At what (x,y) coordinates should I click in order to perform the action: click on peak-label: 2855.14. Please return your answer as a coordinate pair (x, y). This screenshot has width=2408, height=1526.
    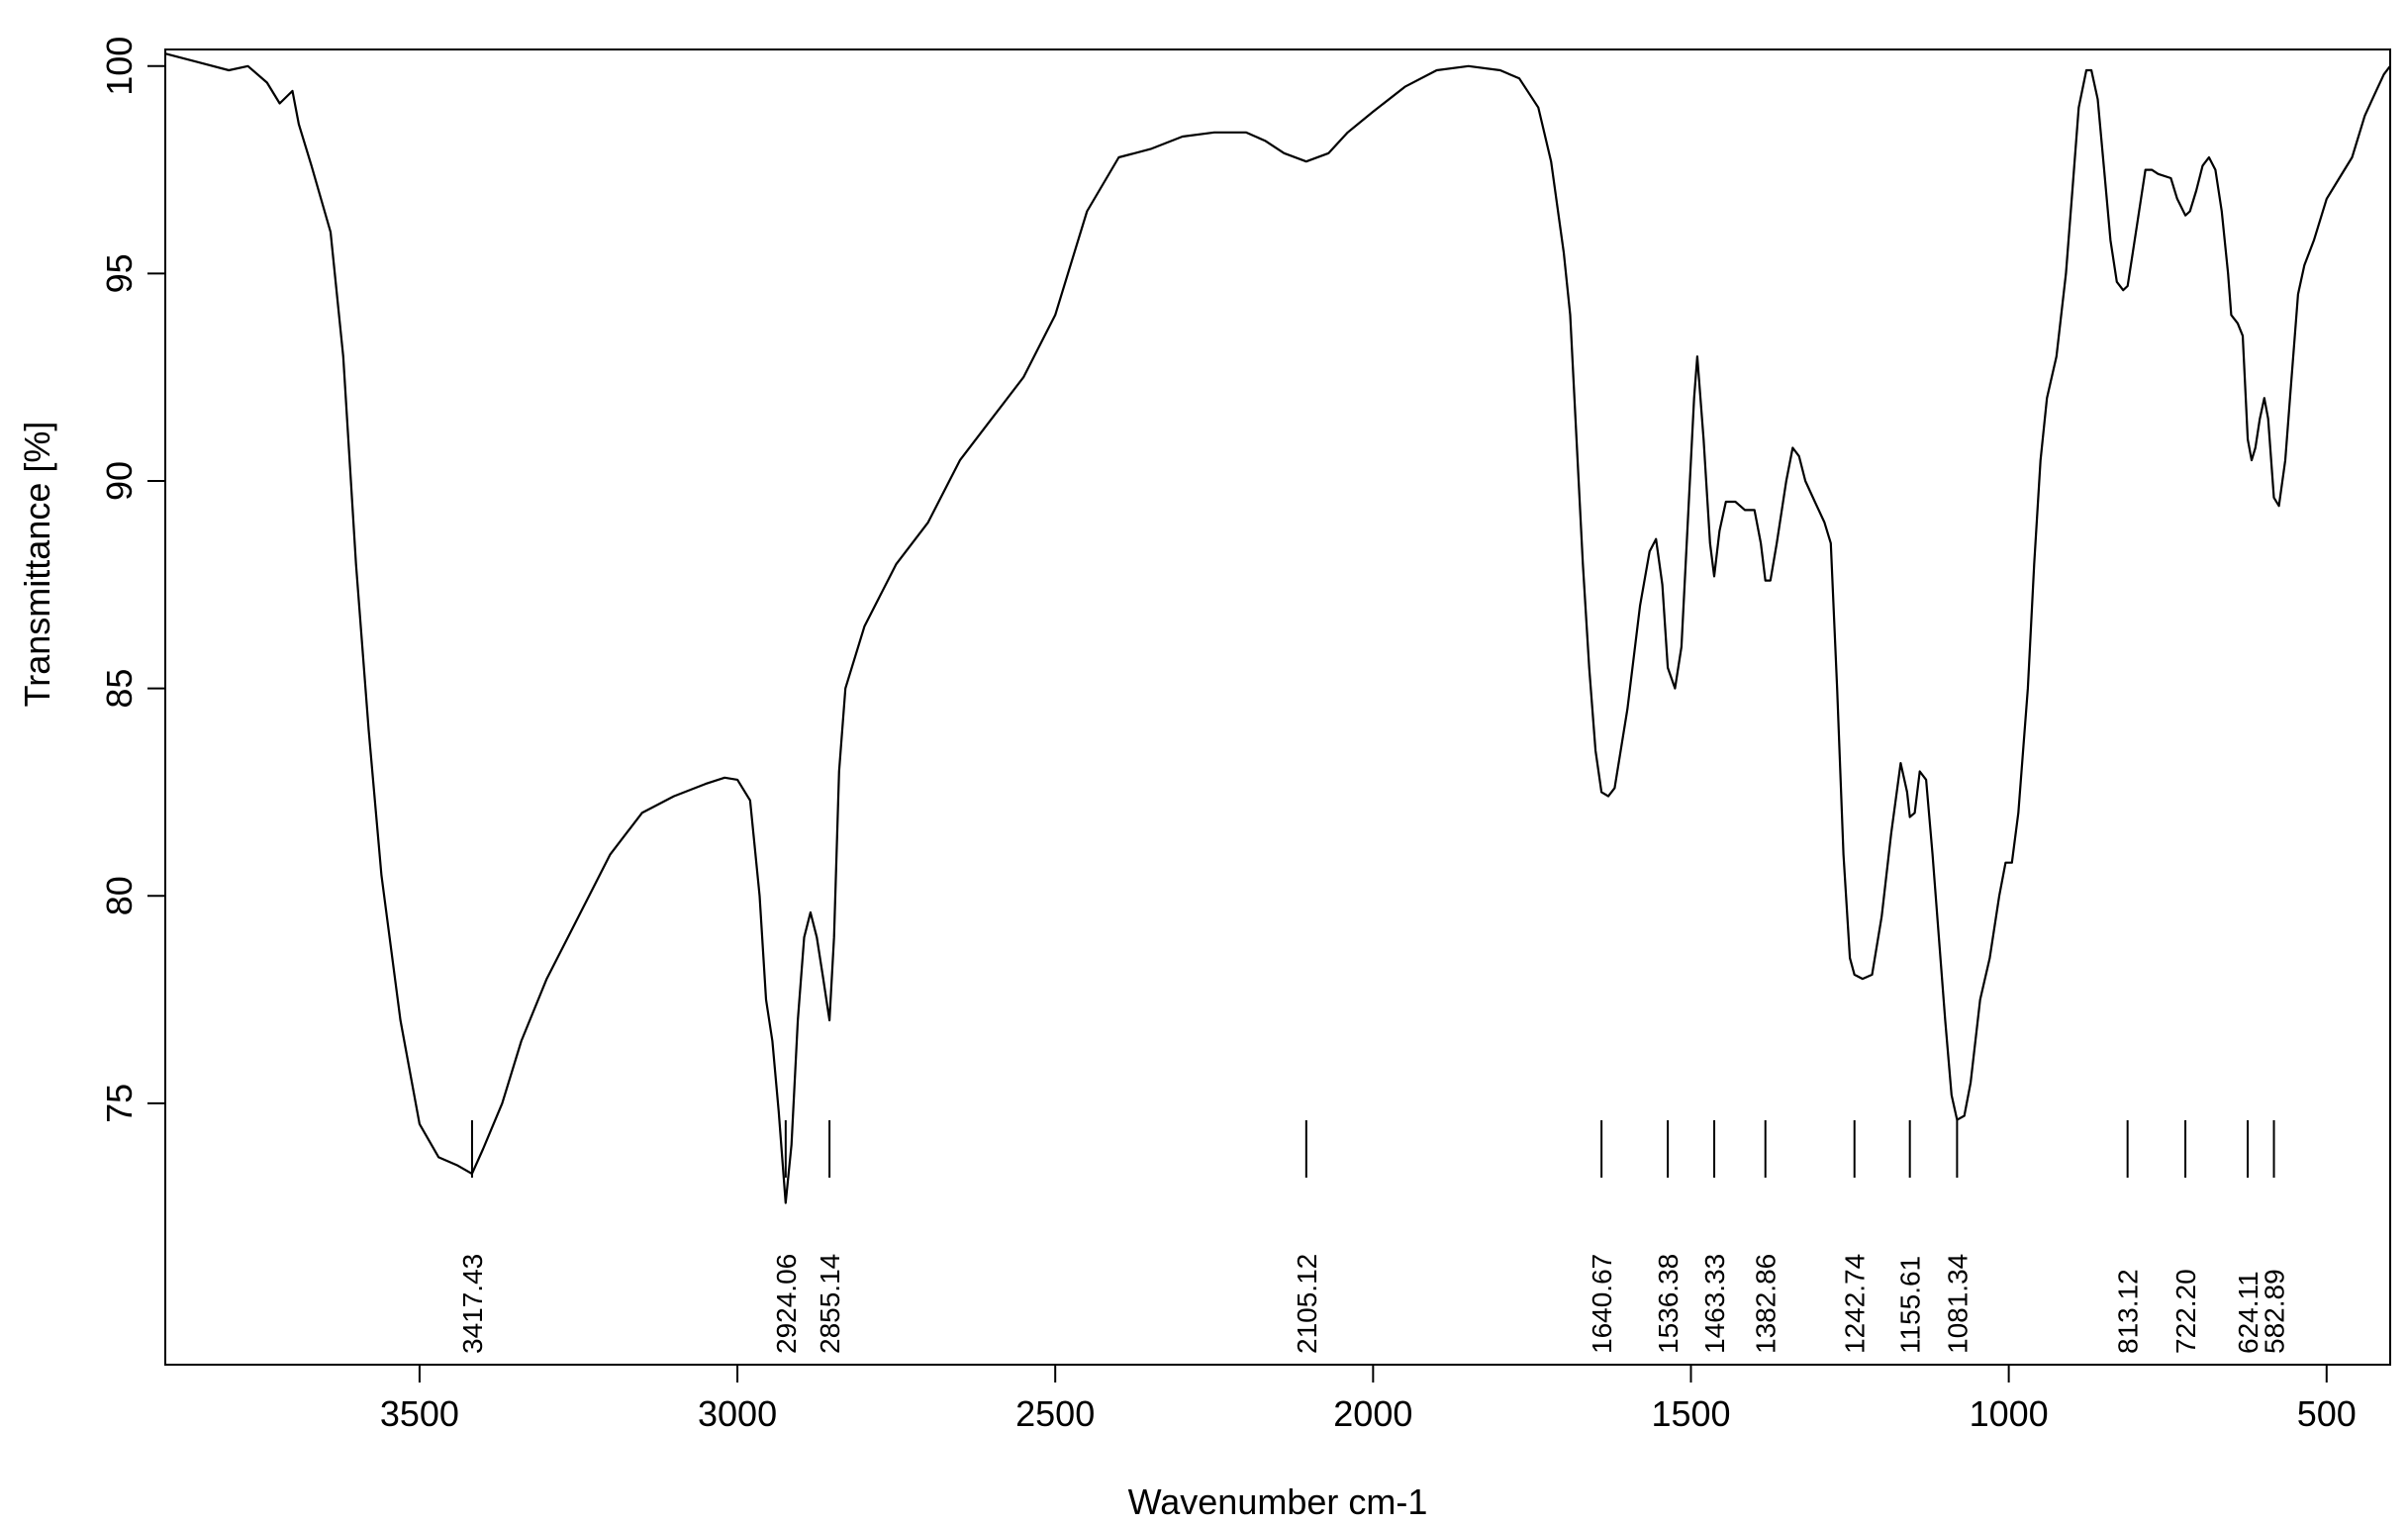
    Looking at the image, I should click on (830, 1304).